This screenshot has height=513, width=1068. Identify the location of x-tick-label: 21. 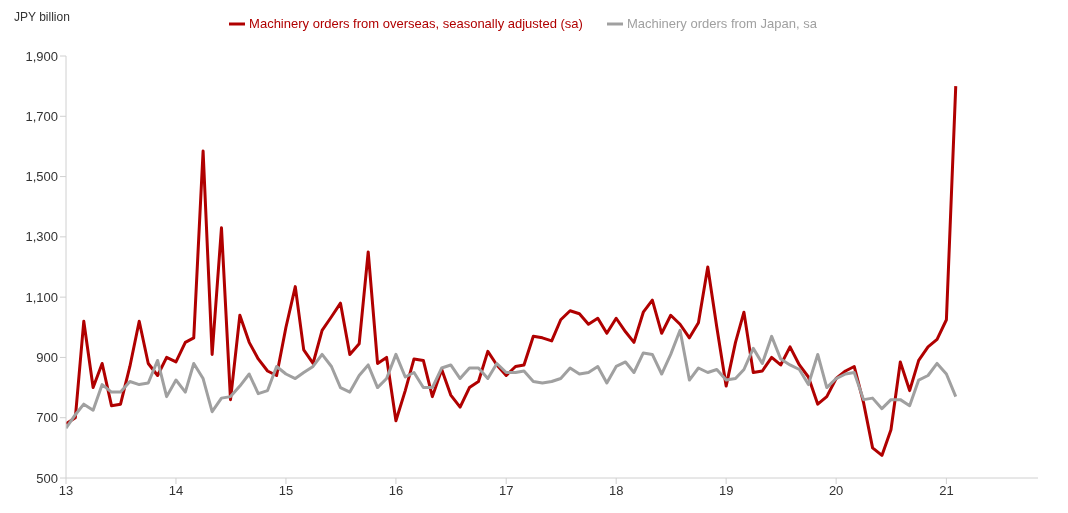
(946, 491).